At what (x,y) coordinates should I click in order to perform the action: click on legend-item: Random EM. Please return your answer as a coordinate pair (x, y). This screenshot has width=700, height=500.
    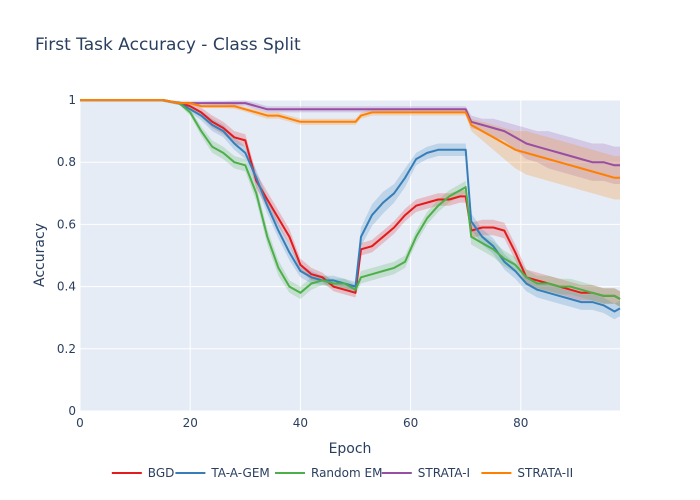
    Looking at the image, I should click on (328, 473).